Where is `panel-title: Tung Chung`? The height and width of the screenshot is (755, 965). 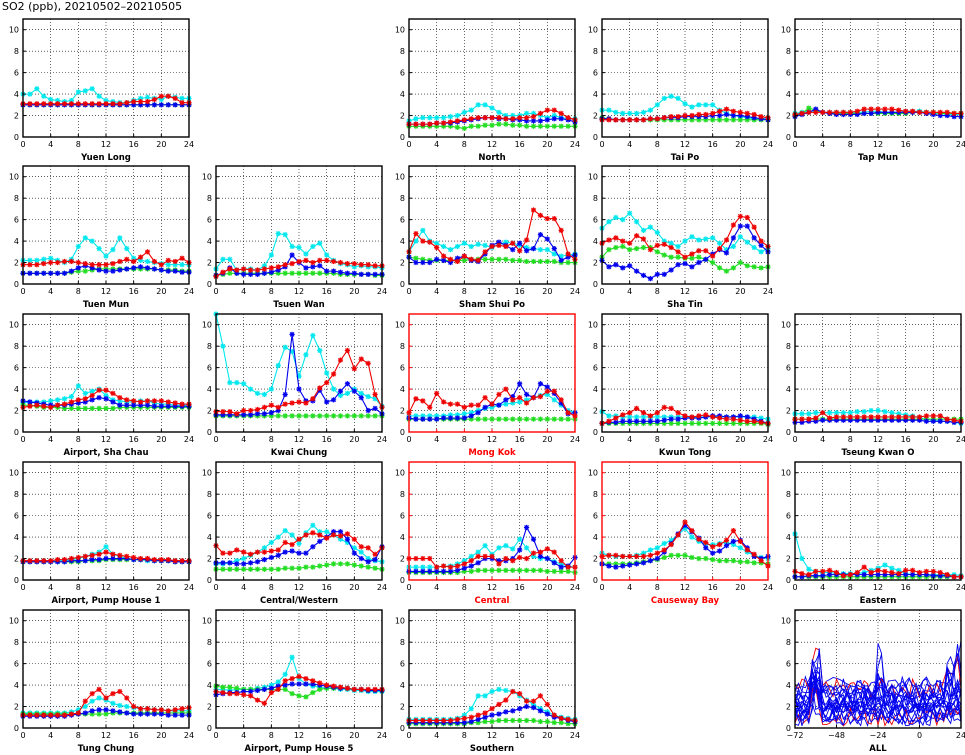
panel-title: Tung Chung is located at coordinates (106, 749).